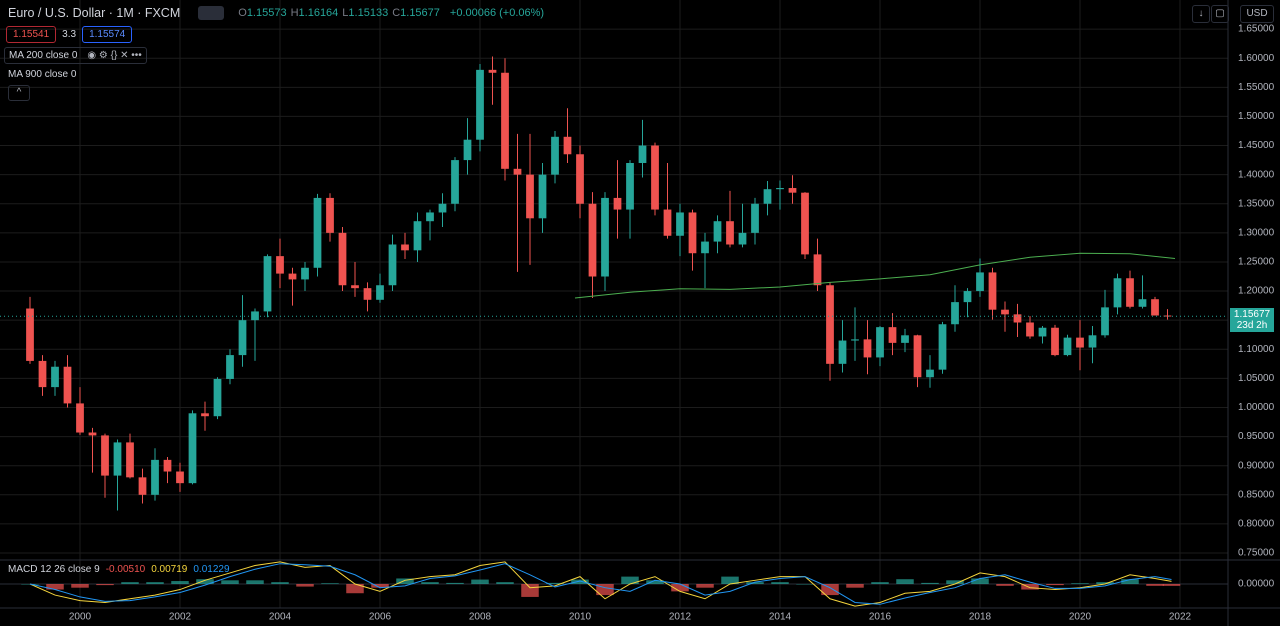 This screenshot has width=1280, height=626. I want to click on icon: ◉ ⚙ {} ✕ •••, so click(114, 55).